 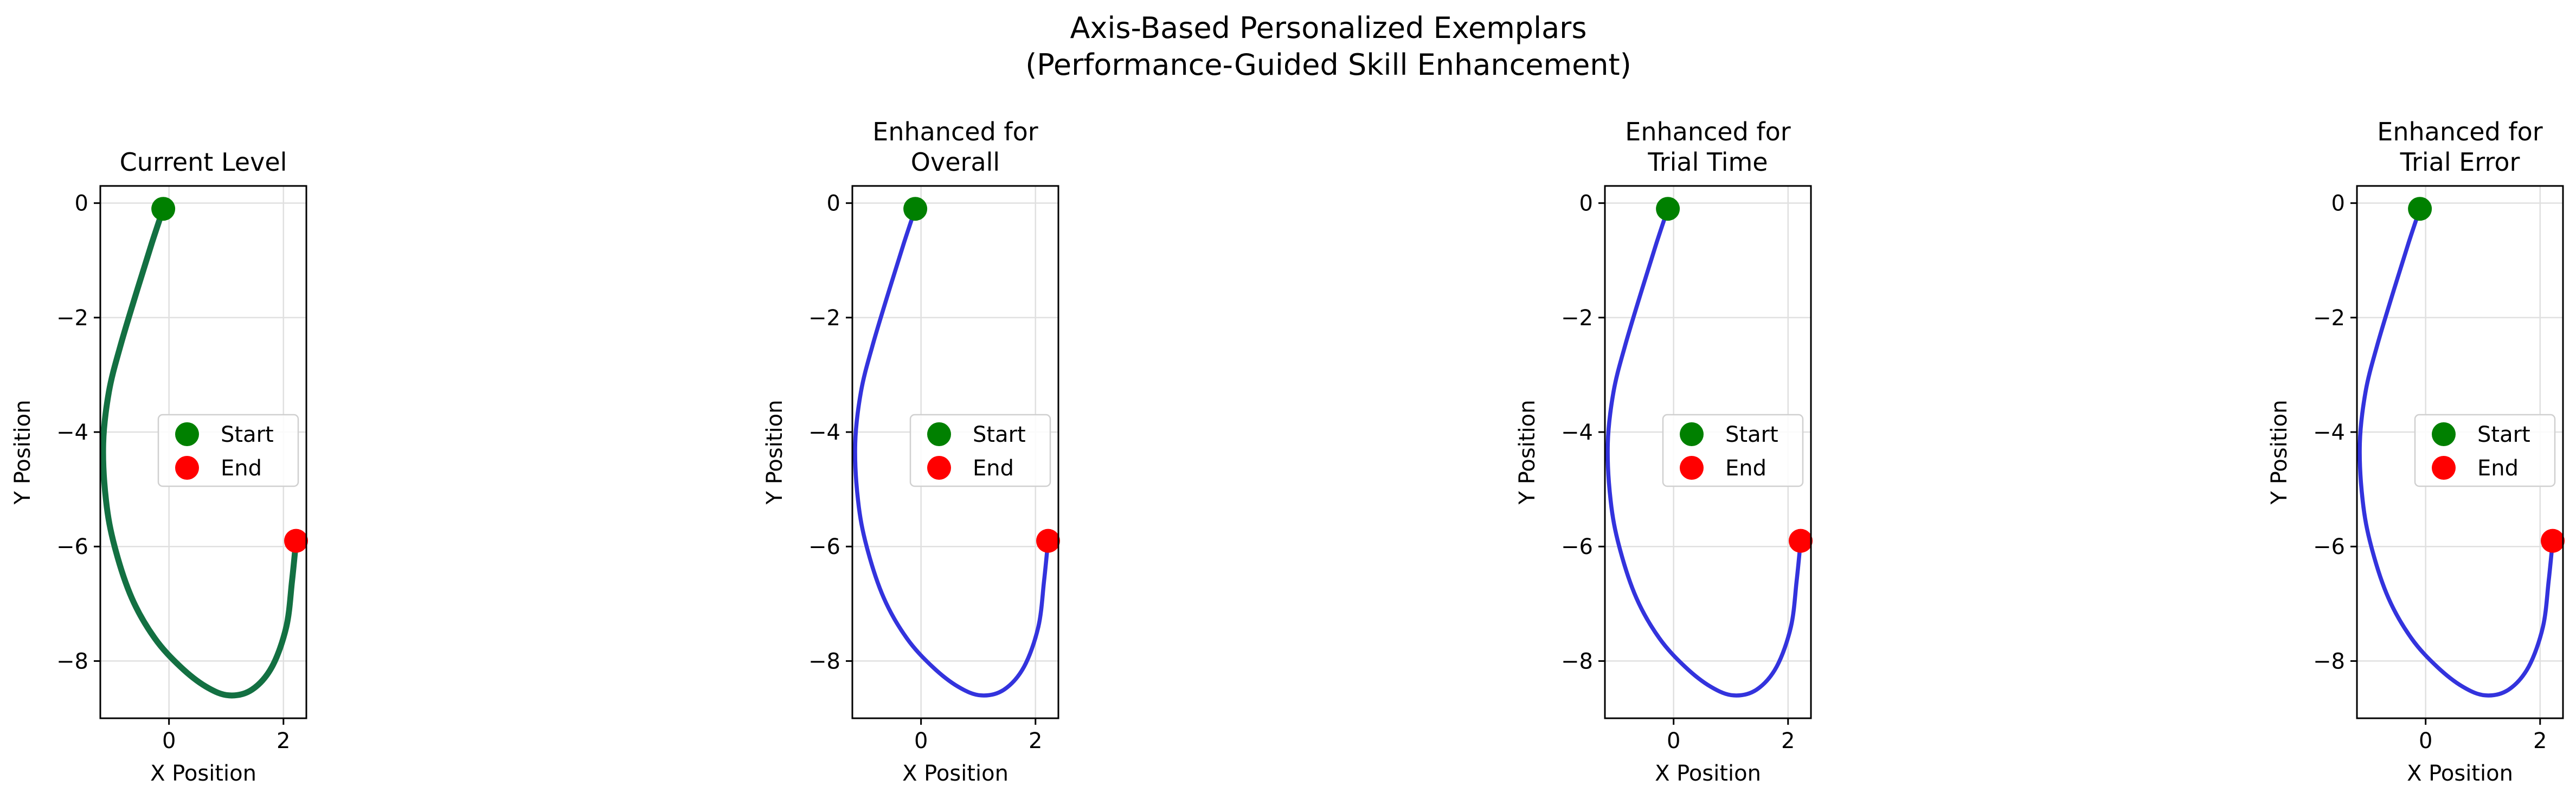 What do you see at coordinates (1328, 28) in the screenshot?
I see `figure-title-line1: Axis-Based Personalized Exemplars` at bounding box center [1328, 28].